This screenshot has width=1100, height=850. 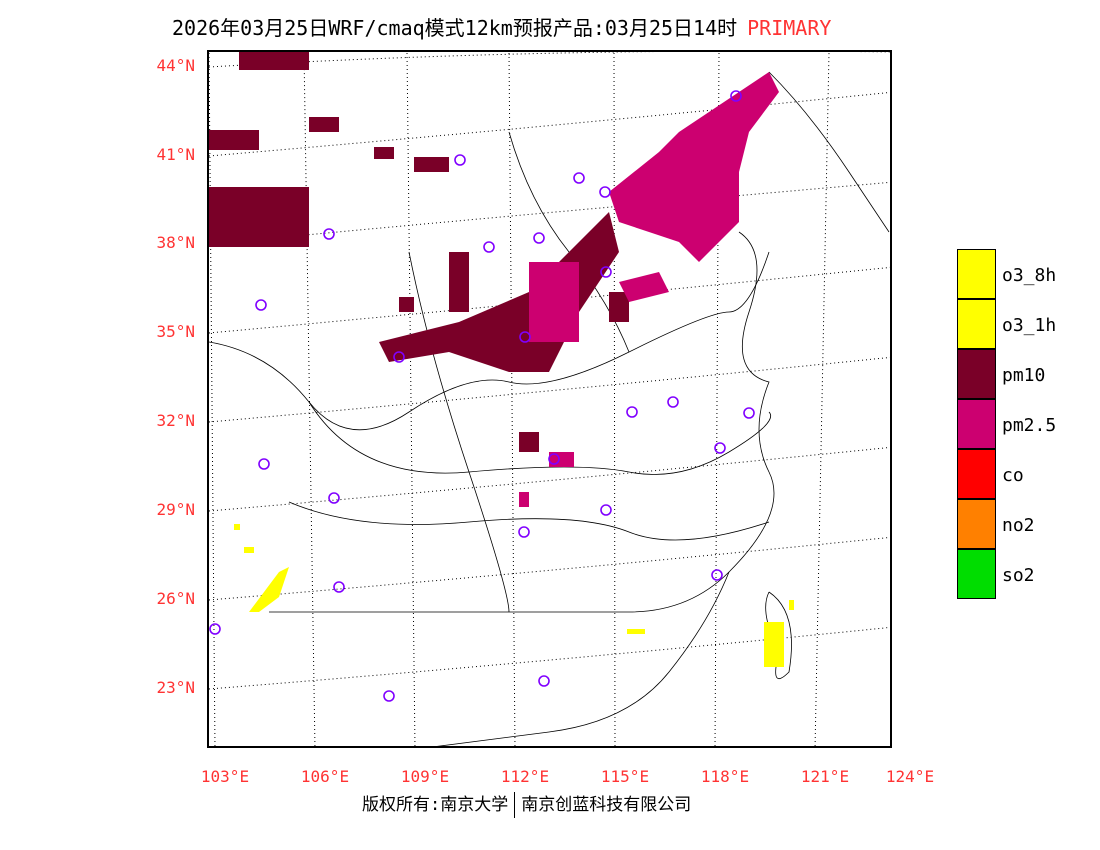 What do you see at coordinates (910, 776) in the screenshot?
I see `lon-label: 124°E` at bounding box center [910, 776].